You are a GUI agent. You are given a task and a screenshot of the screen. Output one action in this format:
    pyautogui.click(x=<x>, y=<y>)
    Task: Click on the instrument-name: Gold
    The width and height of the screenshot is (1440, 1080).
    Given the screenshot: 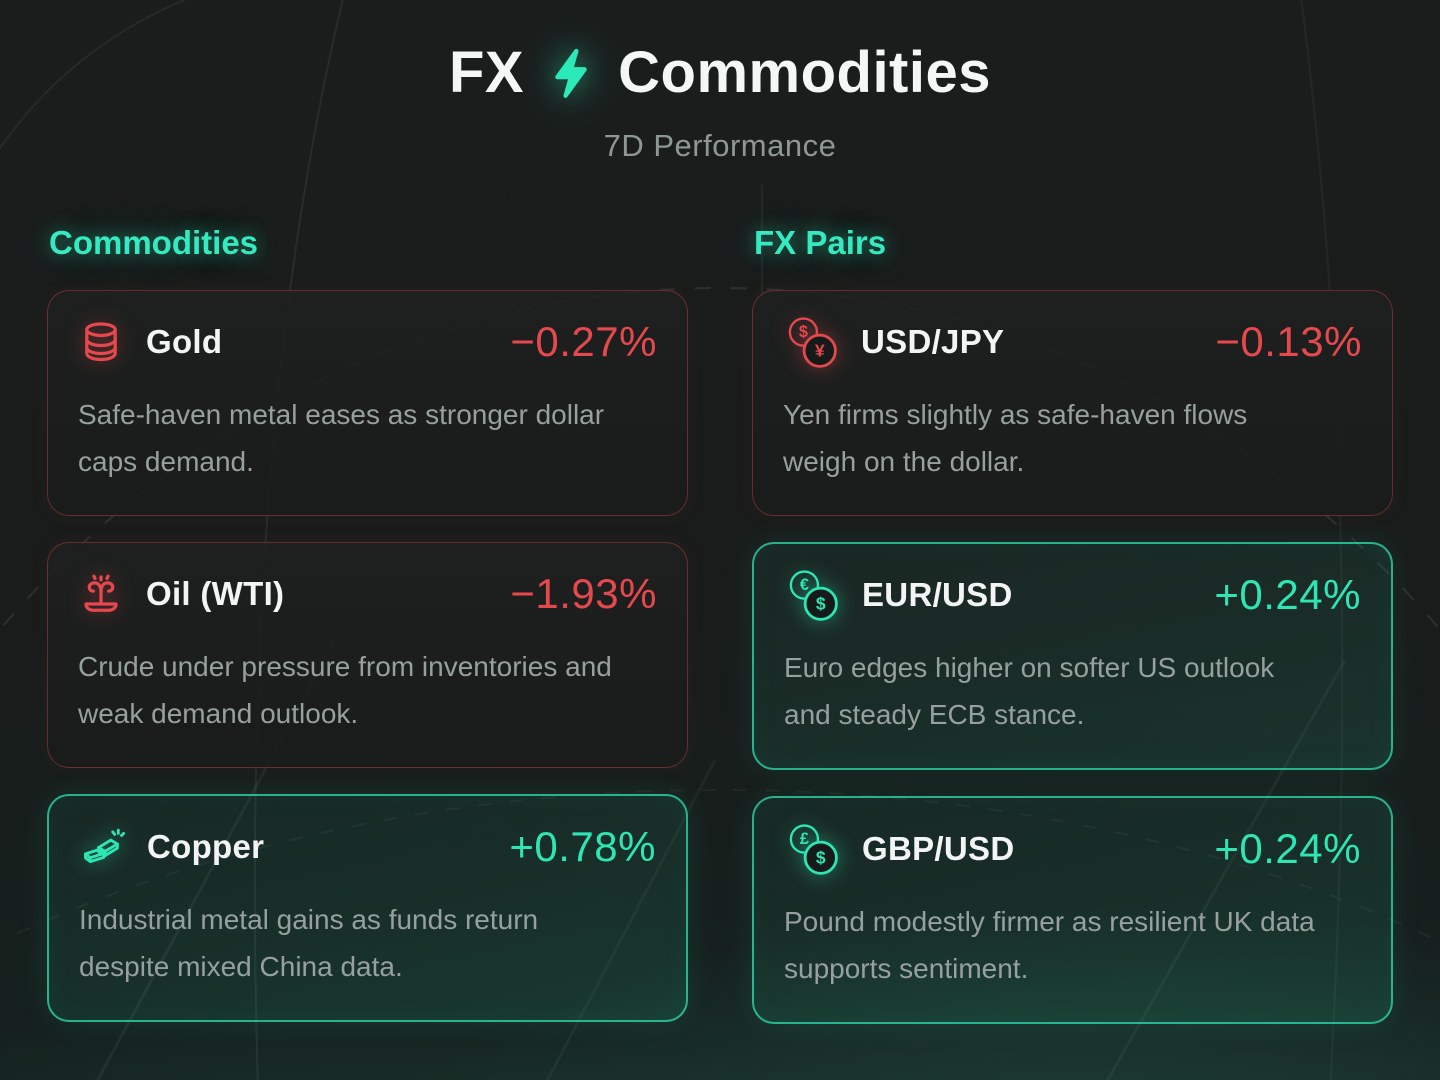 What is the action you would take?
    pyautogui.click(x=184, y=341)
    